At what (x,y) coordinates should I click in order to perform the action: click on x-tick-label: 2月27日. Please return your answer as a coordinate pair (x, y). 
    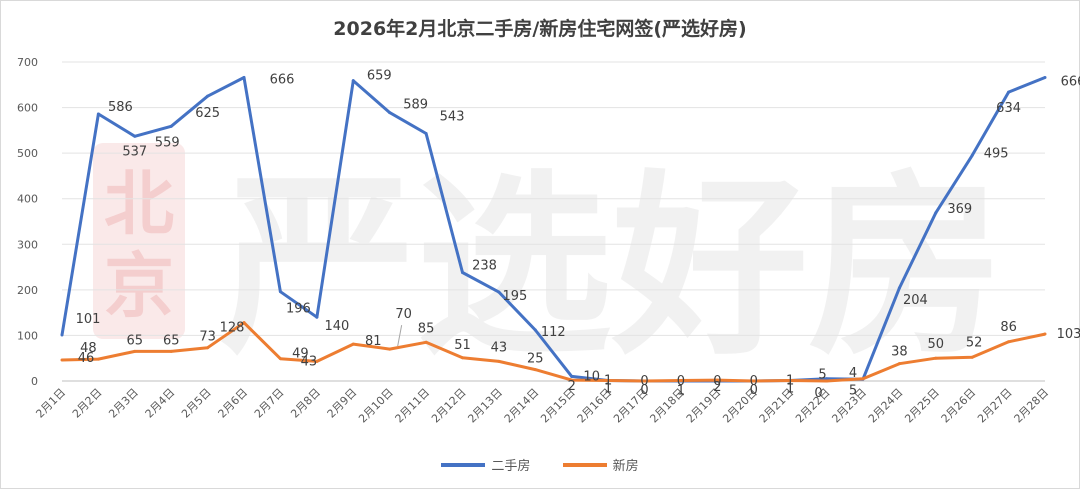
    Looking at the image, I should click on (995, 406).